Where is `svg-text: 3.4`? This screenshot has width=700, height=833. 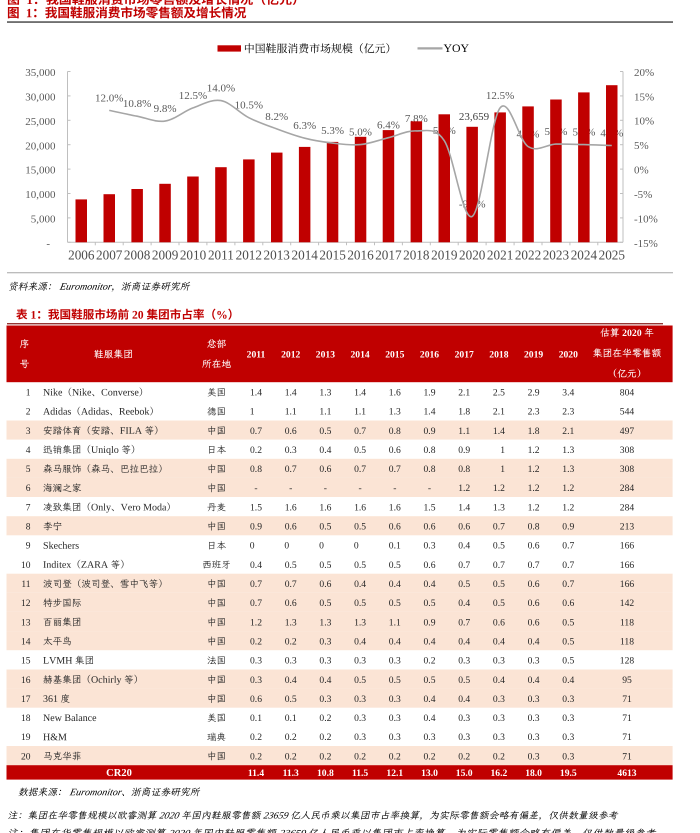
svg-text: 3.4 is located at coordinates (568, 393).